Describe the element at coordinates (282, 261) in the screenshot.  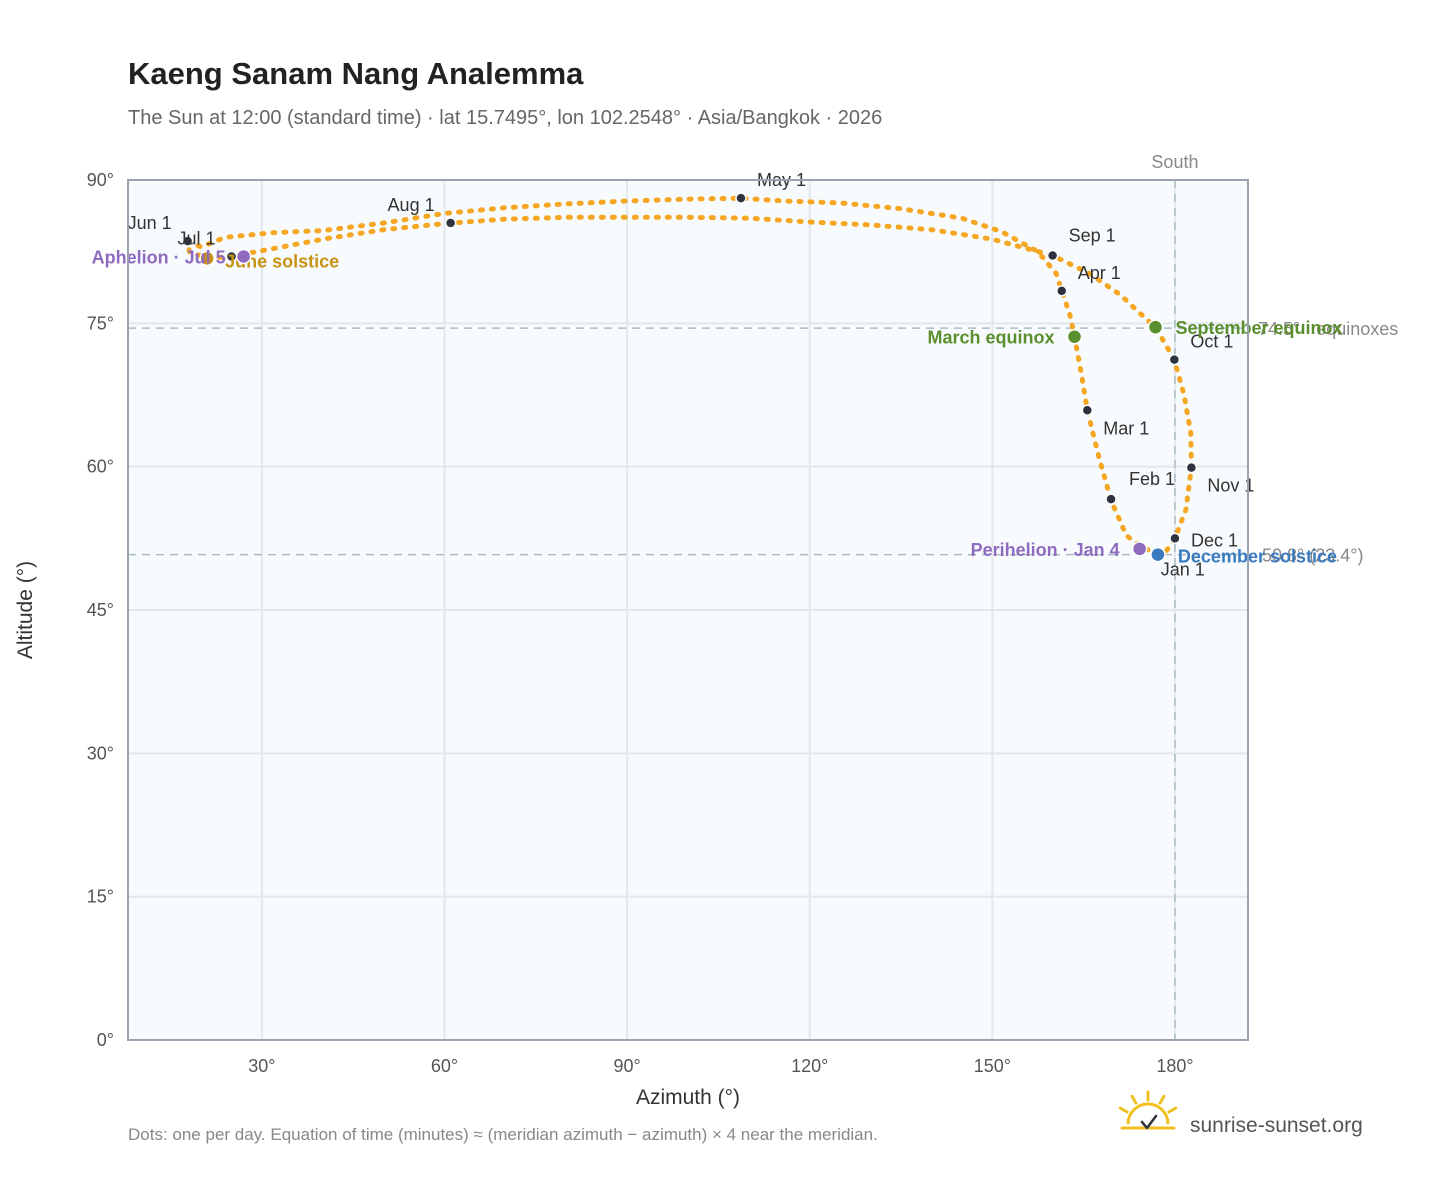
I see `event-label: June solstice` at that location.